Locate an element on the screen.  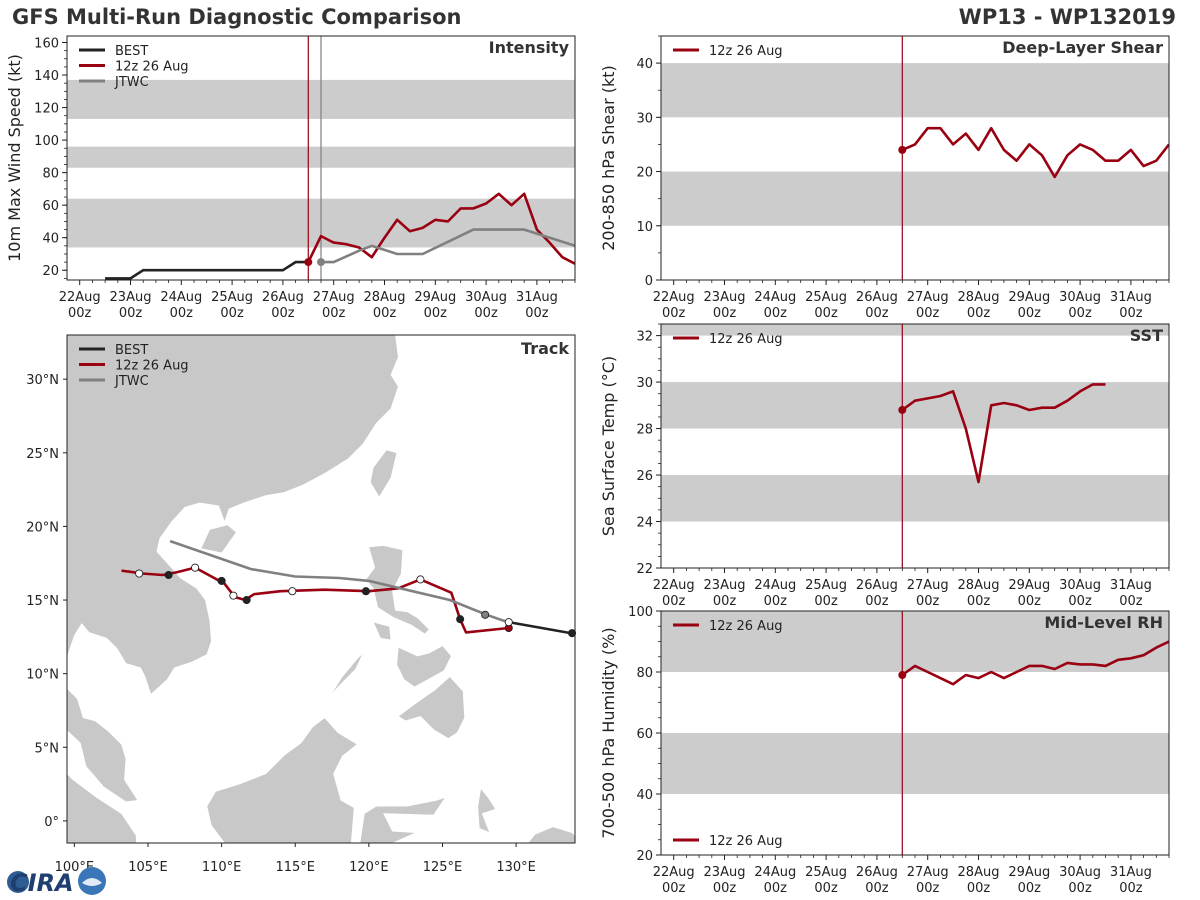
shear-xtick-label-hour-7: 00z is located at coordinates (1030, 313).